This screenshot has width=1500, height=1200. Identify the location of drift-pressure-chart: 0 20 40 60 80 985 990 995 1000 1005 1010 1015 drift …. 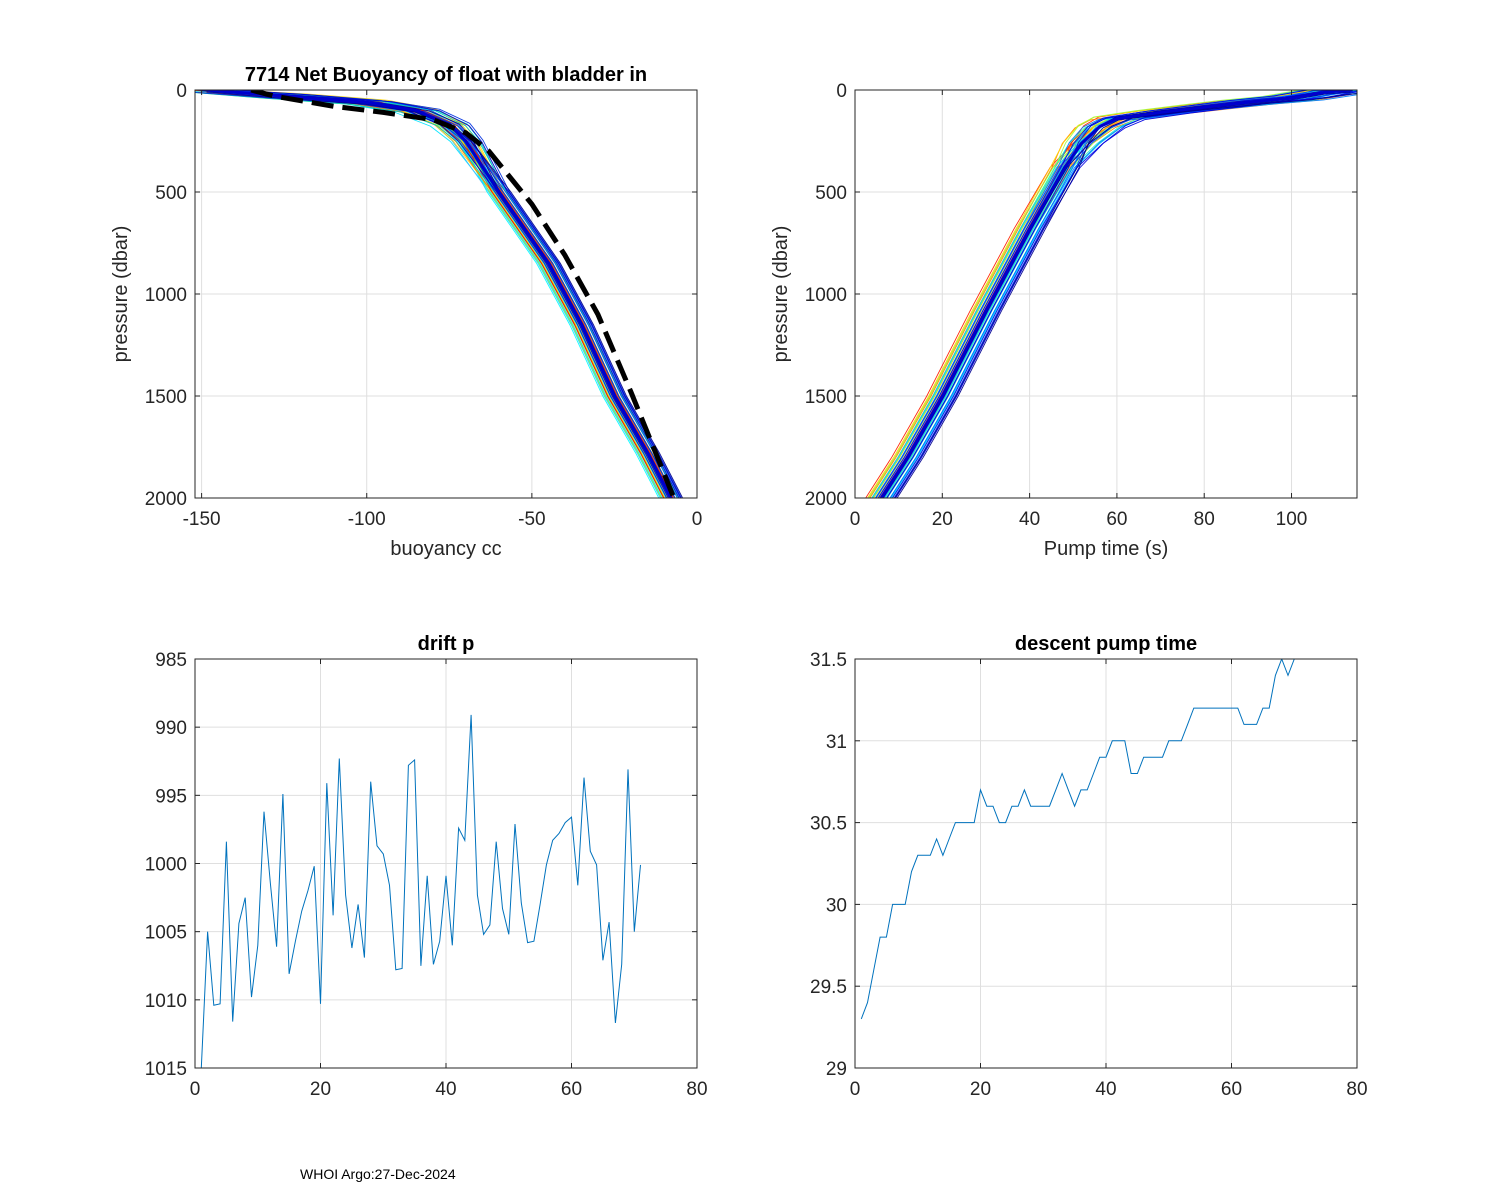
(426, 866).